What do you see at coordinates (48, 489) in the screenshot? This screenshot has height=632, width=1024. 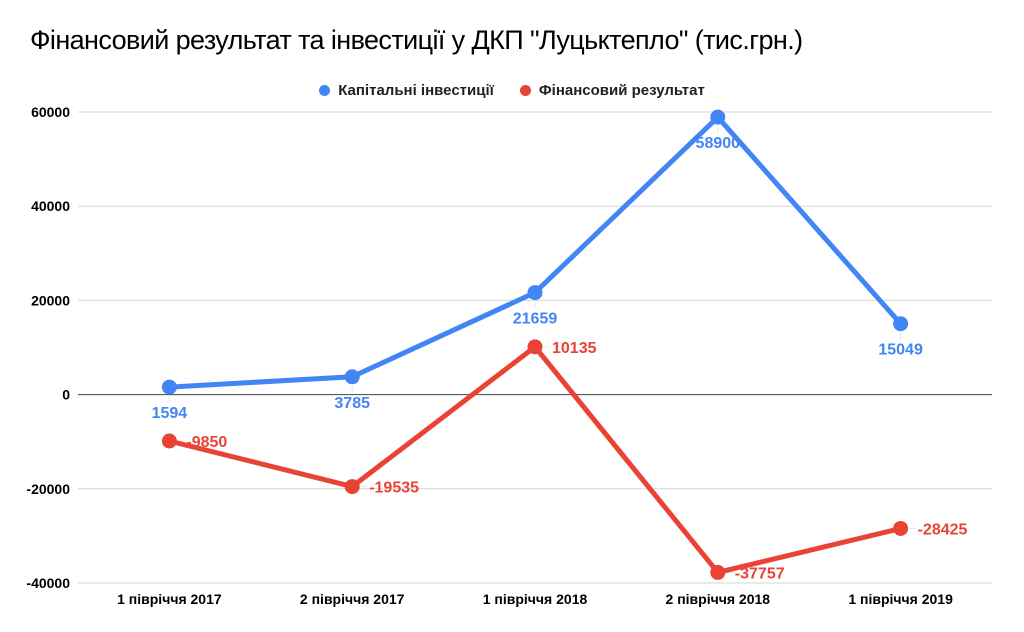 I see `y-axis-tick-label: -20000` at bounding box center [48, 489].